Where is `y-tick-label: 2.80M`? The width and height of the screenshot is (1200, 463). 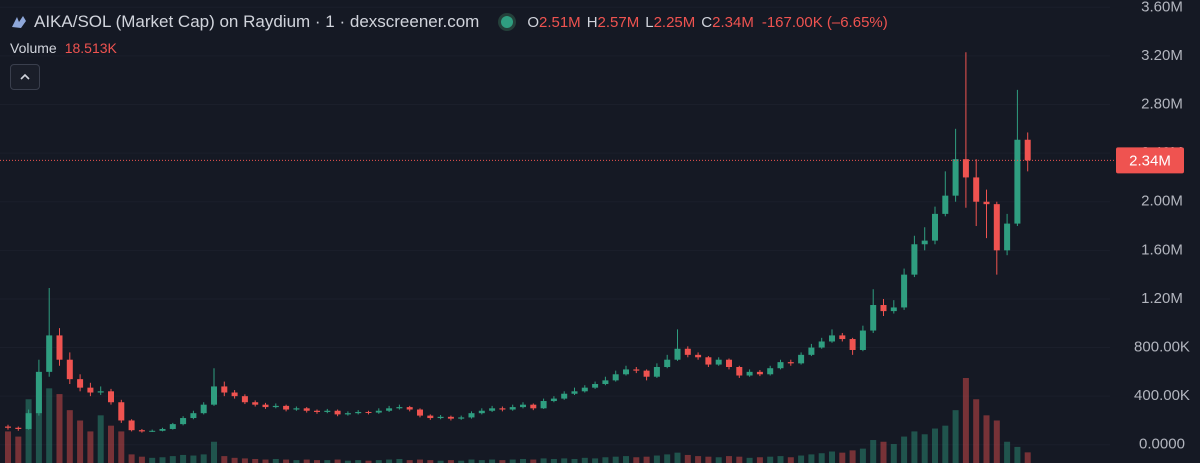
y-tick-label: 2.80M is located at coordinates (1162, 103).